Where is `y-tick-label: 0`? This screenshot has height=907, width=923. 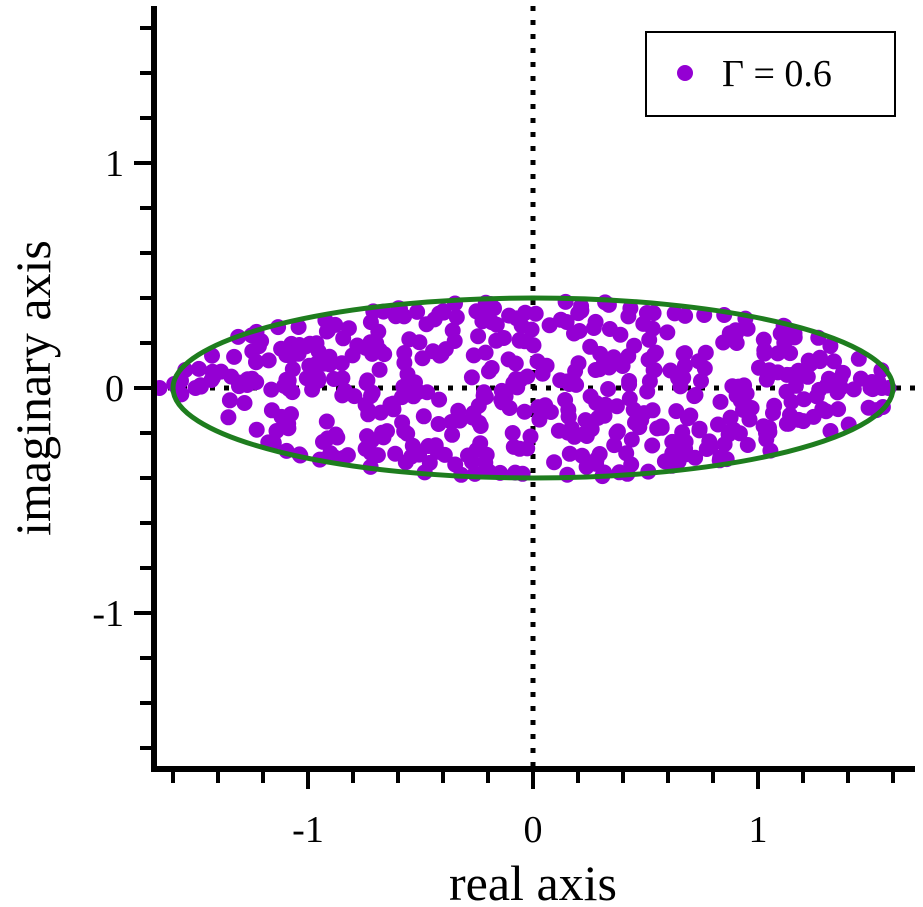
y-tick-label: 0 is located at coordinates (114, 389).